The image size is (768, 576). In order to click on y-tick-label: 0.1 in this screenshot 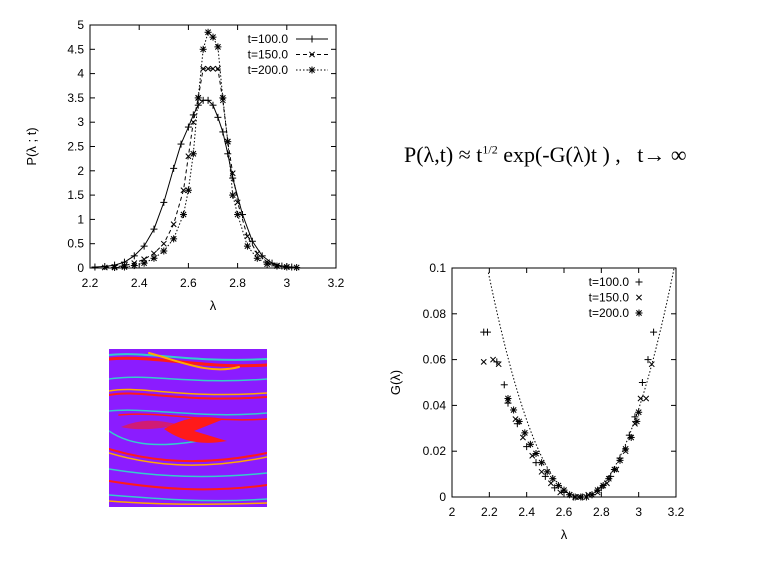, I will do `click(437, 268)`.